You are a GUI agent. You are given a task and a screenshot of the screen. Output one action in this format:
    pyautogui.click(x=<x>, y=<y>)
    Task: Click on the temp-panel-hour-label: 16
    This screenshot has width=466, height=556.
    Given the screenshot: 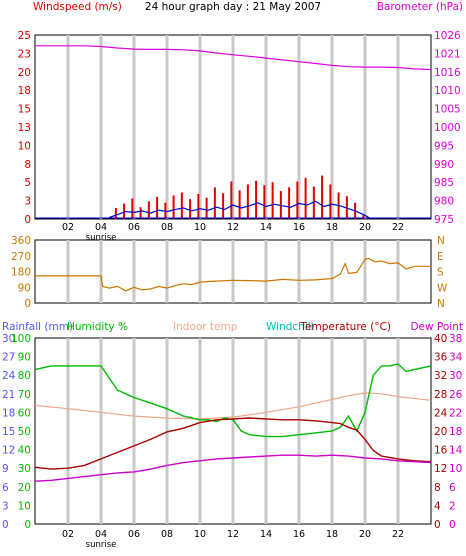 What is the action you would take?
    pyautogui.click(x=299, y=534)
    